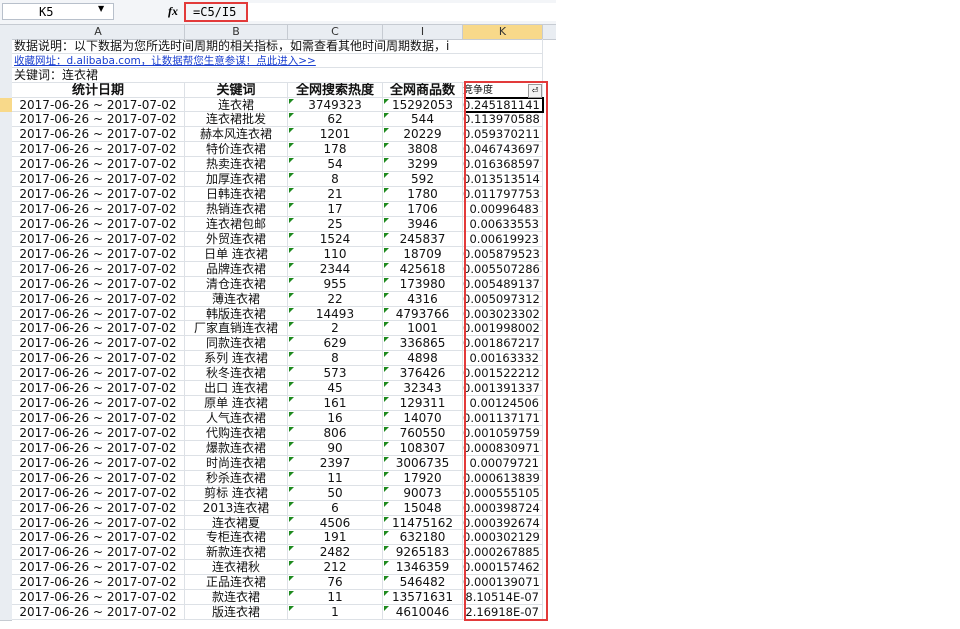  Describe the element at coordinates (335, 329) in the screenshot. I see `search-heat-cell: 2` at that location.